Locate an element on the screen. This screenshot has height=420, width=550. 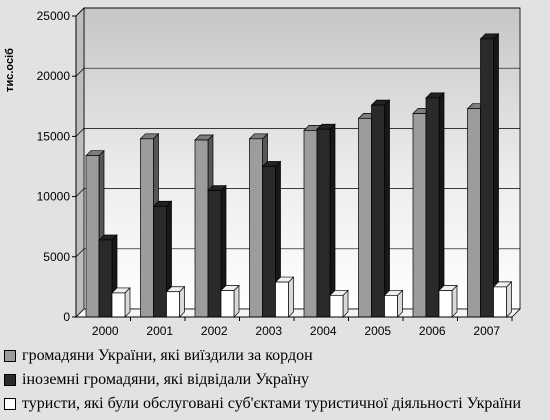
y-tick-label: 5000 is located at coordinates (56, 257).